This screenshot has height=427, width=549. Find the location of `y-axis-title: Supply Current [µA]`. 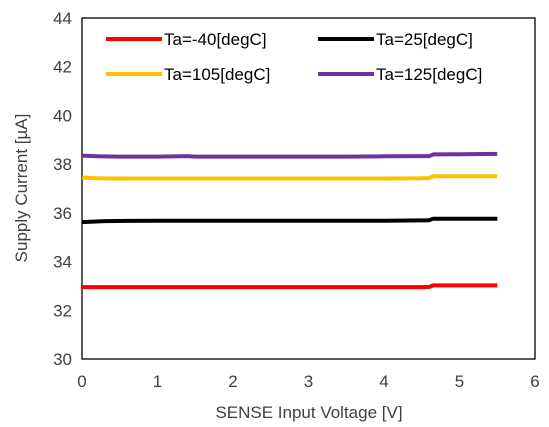

y-axis-title: Supply Current [µA] is located at coordinates (21, 188).